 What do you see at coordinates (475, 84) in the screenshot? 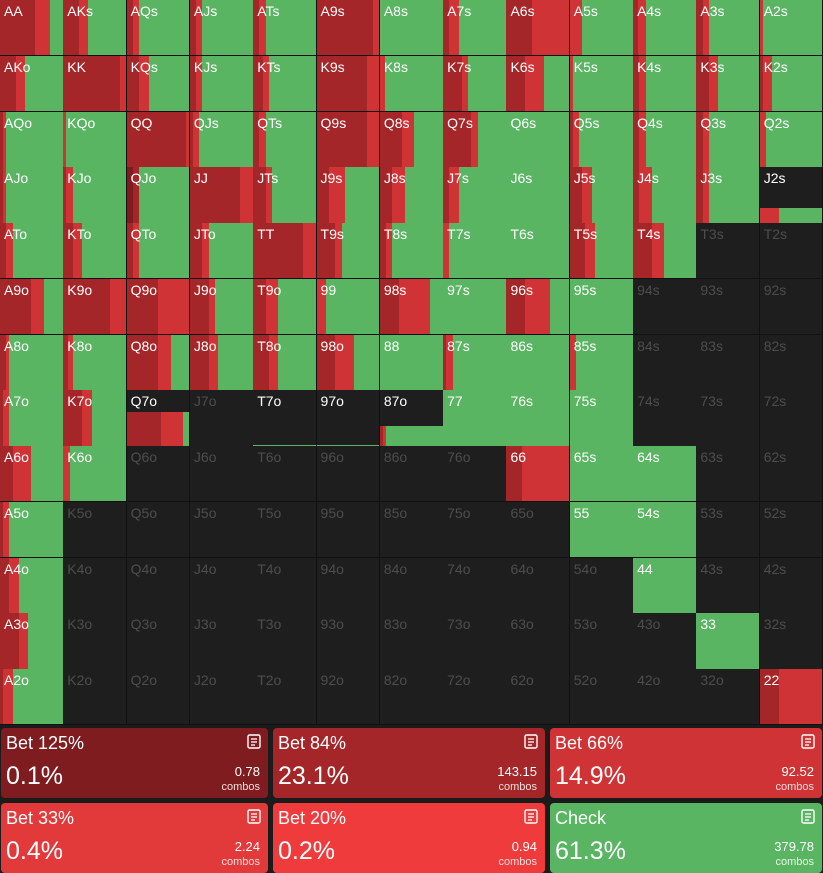
I see `hand-cell: K7s` at bounding box center [475, 84].